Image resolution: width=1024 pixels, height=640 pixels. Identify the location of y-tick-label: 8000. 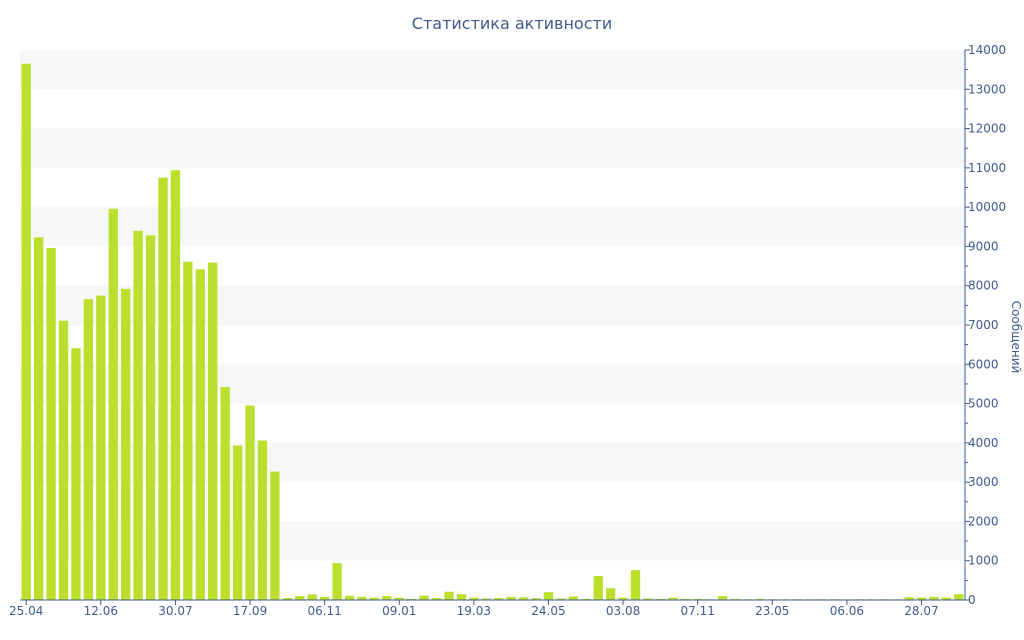
(983, 286).